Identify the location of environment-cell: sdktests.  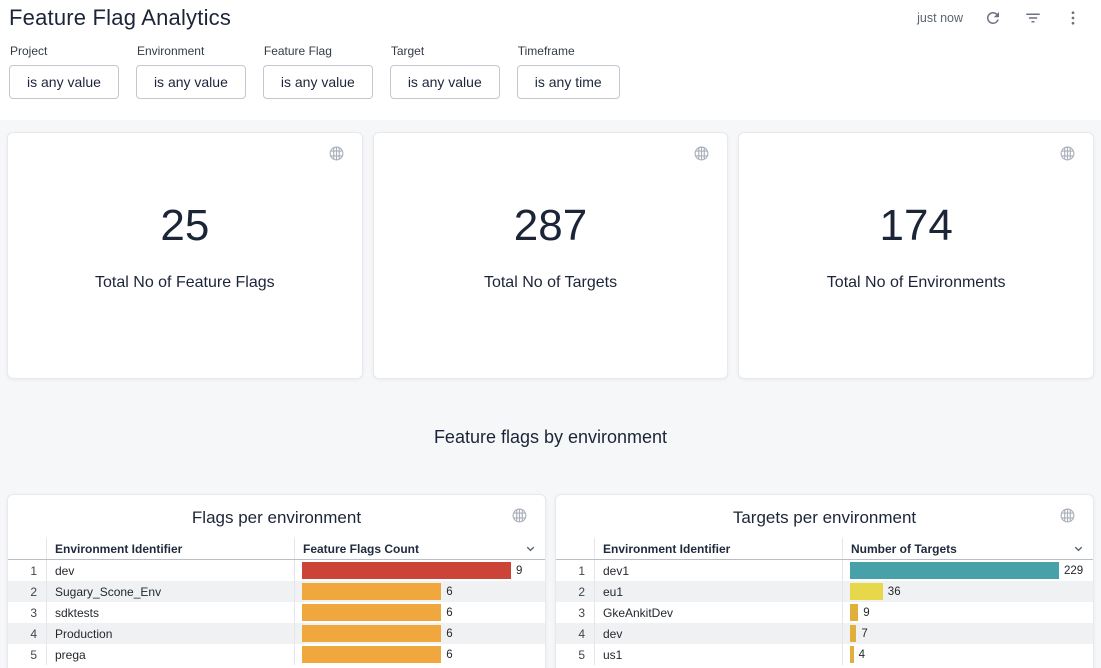
(170, 612).